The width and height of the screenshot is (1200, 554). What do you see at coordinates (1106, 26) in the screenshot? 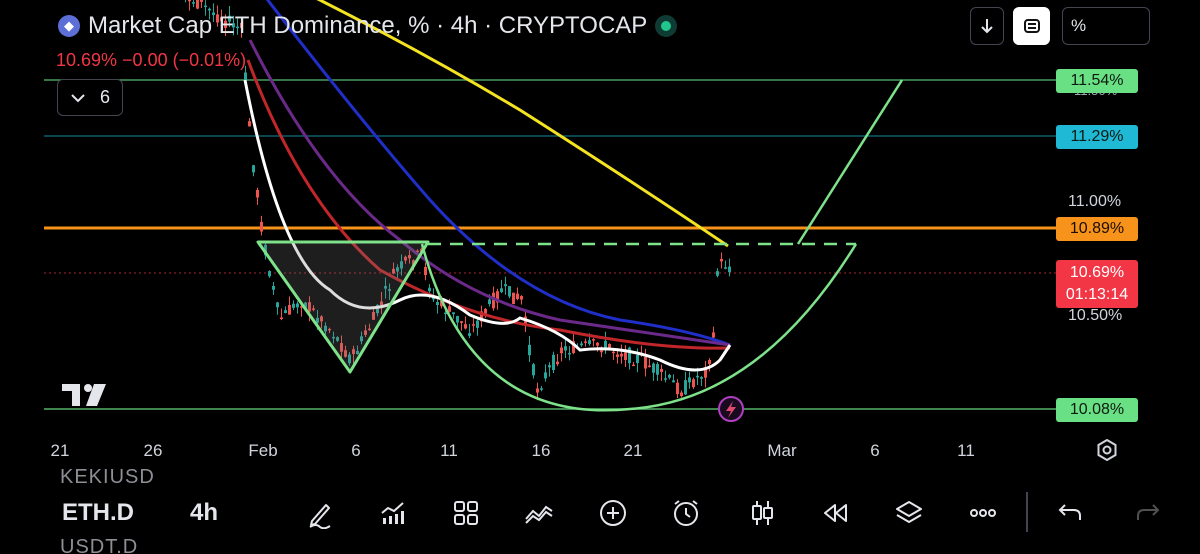
I see `percent-scale-button: %` at bounding box center [1106, 26].